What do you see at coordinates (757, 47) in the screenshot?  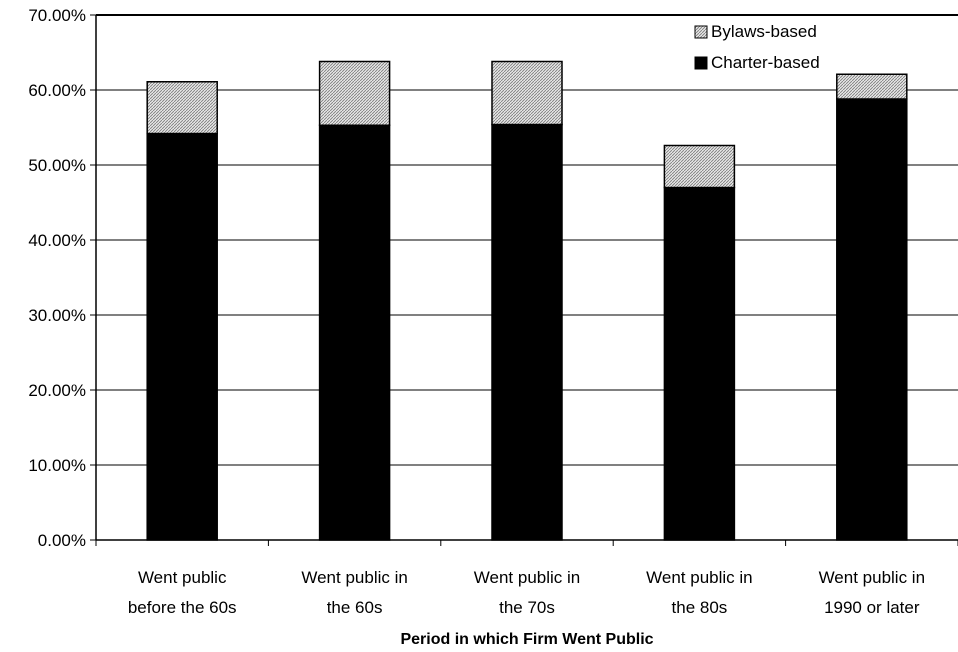 I see `legend: Bylaws-based Charter-based` at bounding box center [757, 47].